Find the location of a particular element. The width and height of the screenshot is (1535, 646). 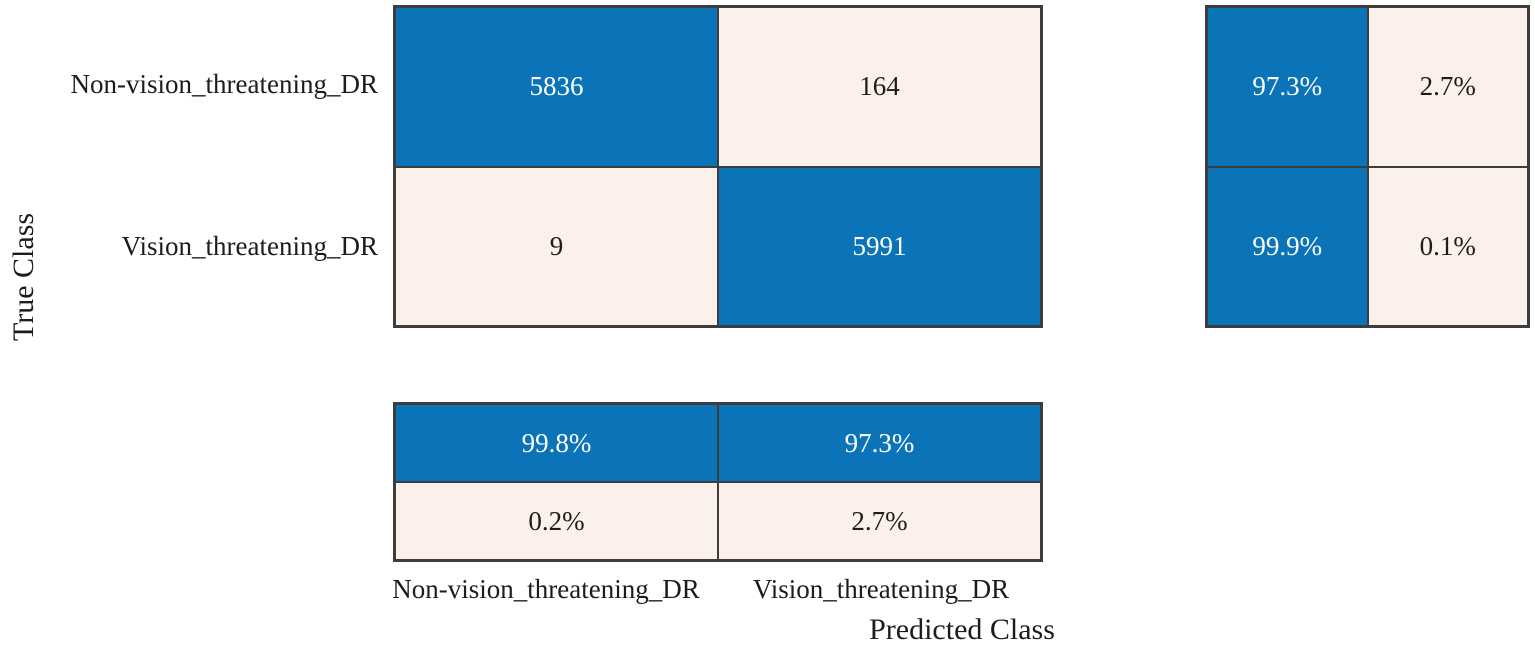

column-summary-panel: 99.8% 97.3% 0.2% 2.7% is located at coordinates (718, 482).